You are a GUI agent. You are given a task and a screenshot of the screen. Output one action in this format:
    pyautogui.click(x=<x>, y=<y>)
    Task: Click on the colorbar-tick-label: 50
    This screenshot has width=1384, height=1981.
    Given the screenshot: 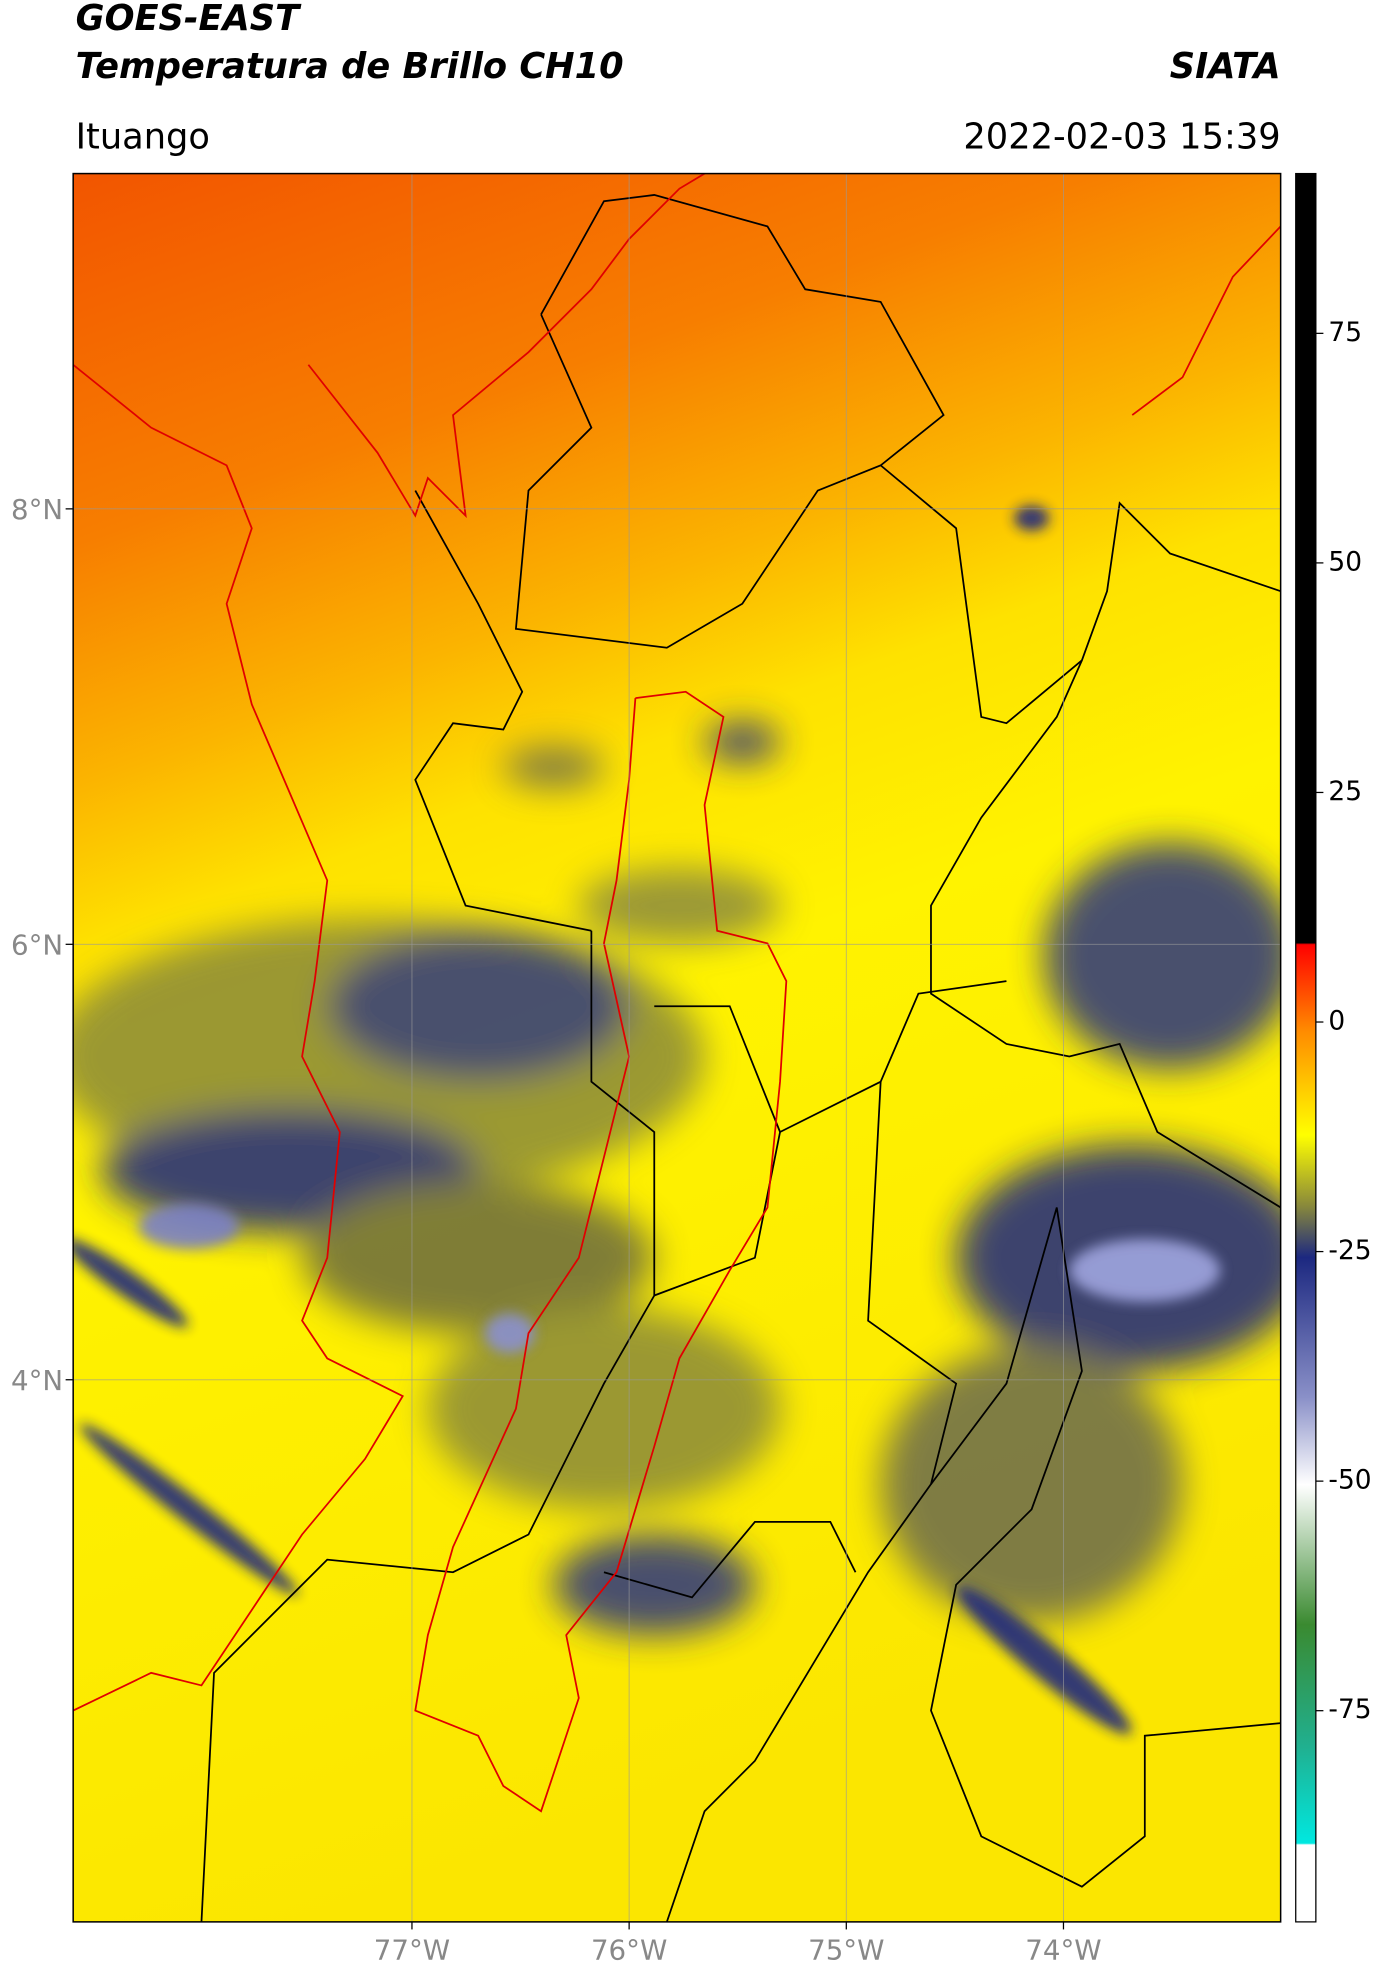 What is the action you would take?
    pyautogui.click(x=1345, y=561)
    